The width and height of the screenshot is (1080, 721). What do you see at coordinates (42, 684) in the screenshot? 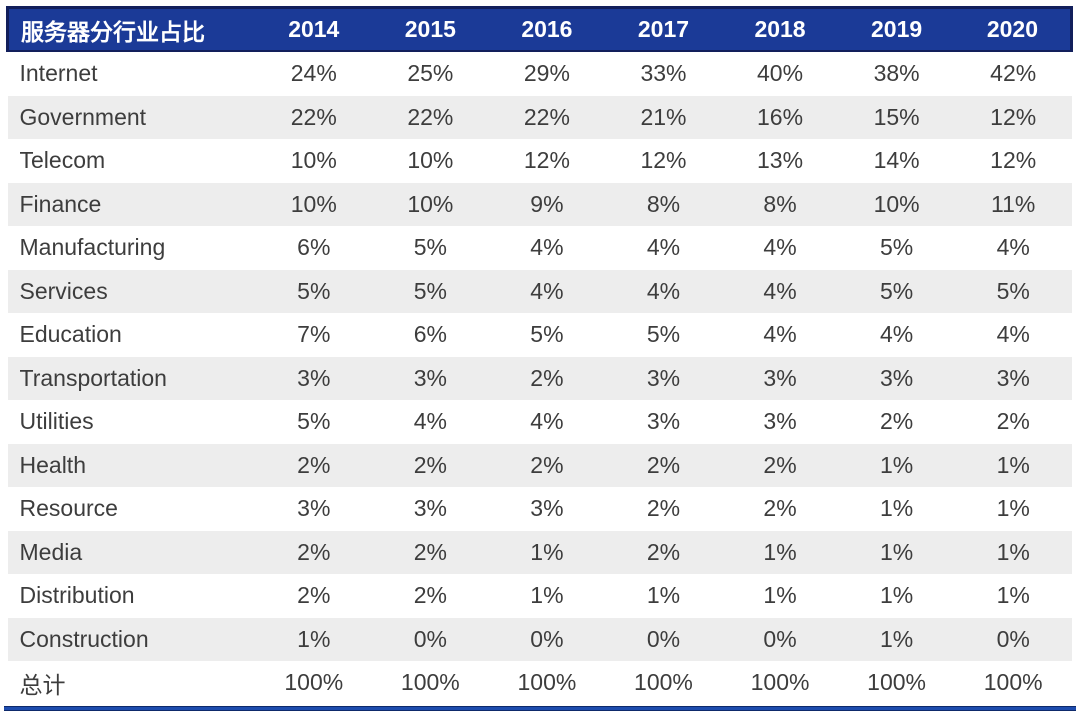
I see `row-label: 总计` at bounding box center [42, 684].